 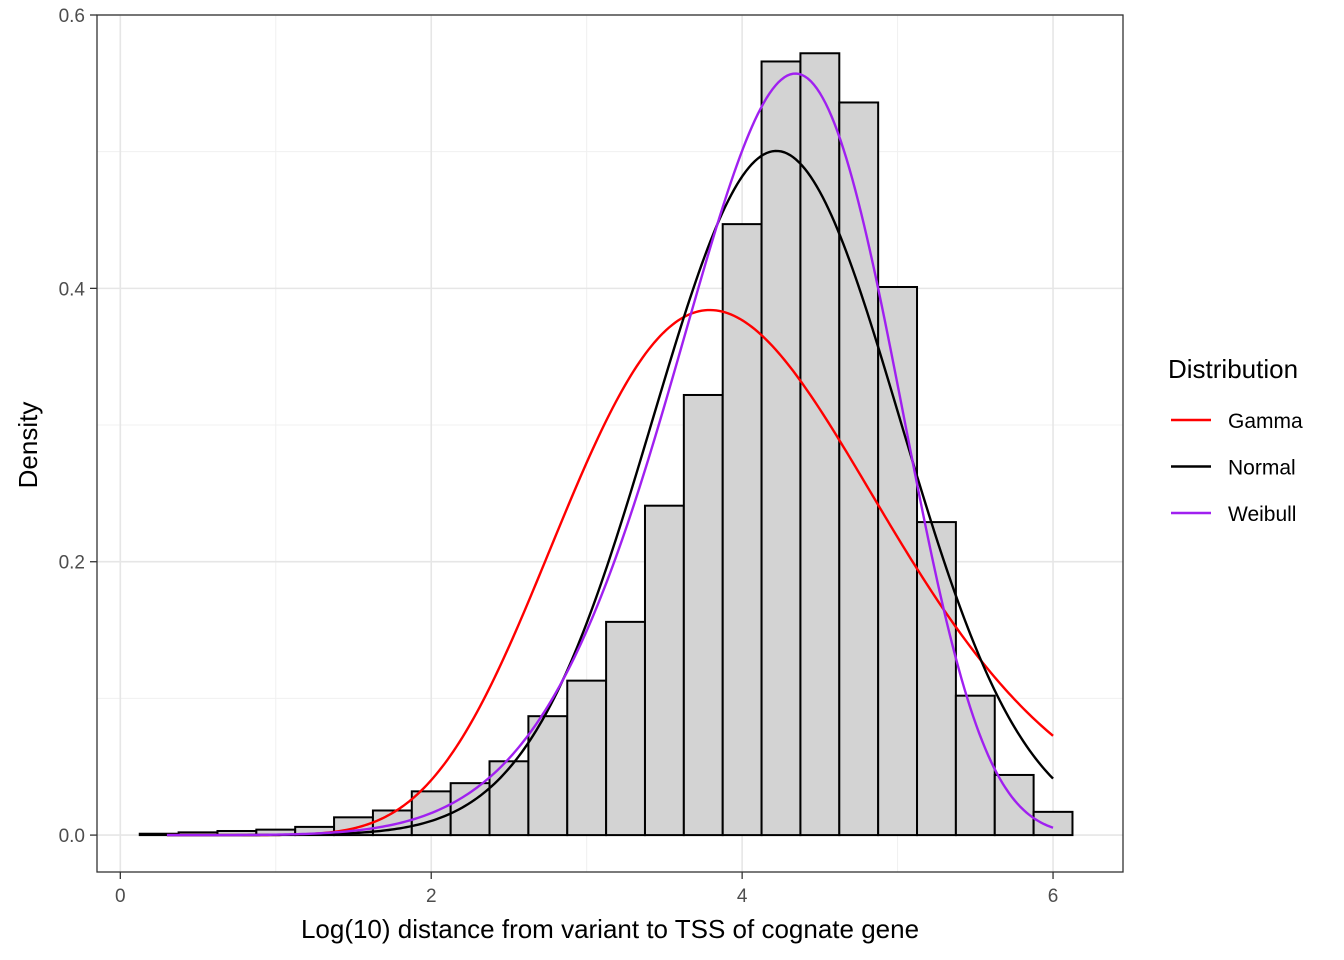 I want to click on legend-title: Distribution, so click(x=1233, y=369).